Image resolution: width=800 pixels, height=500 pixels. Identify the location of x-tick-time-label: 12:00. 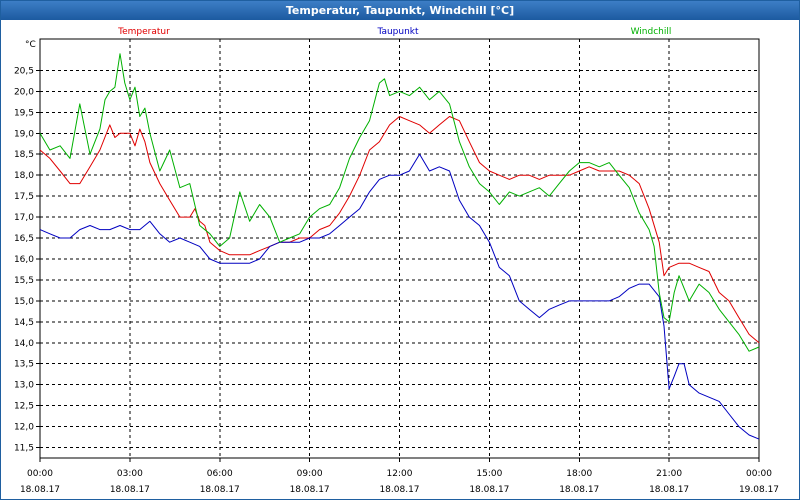
(400, 474).